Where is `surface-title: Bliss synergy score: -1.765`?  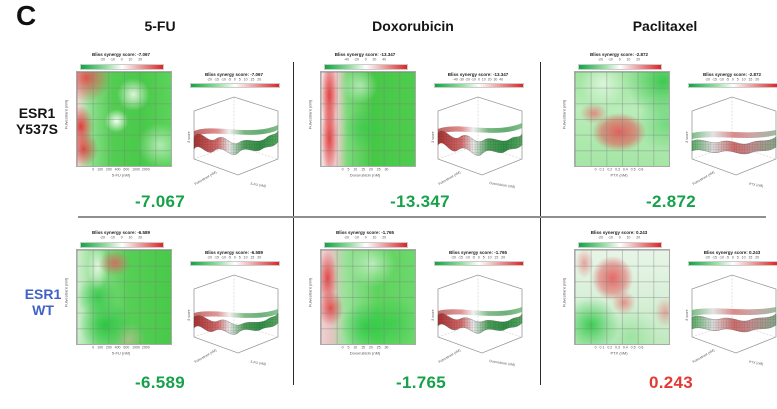
surface-title: Bliss synergy score: -1.765 is located at coordinates (478, 252).